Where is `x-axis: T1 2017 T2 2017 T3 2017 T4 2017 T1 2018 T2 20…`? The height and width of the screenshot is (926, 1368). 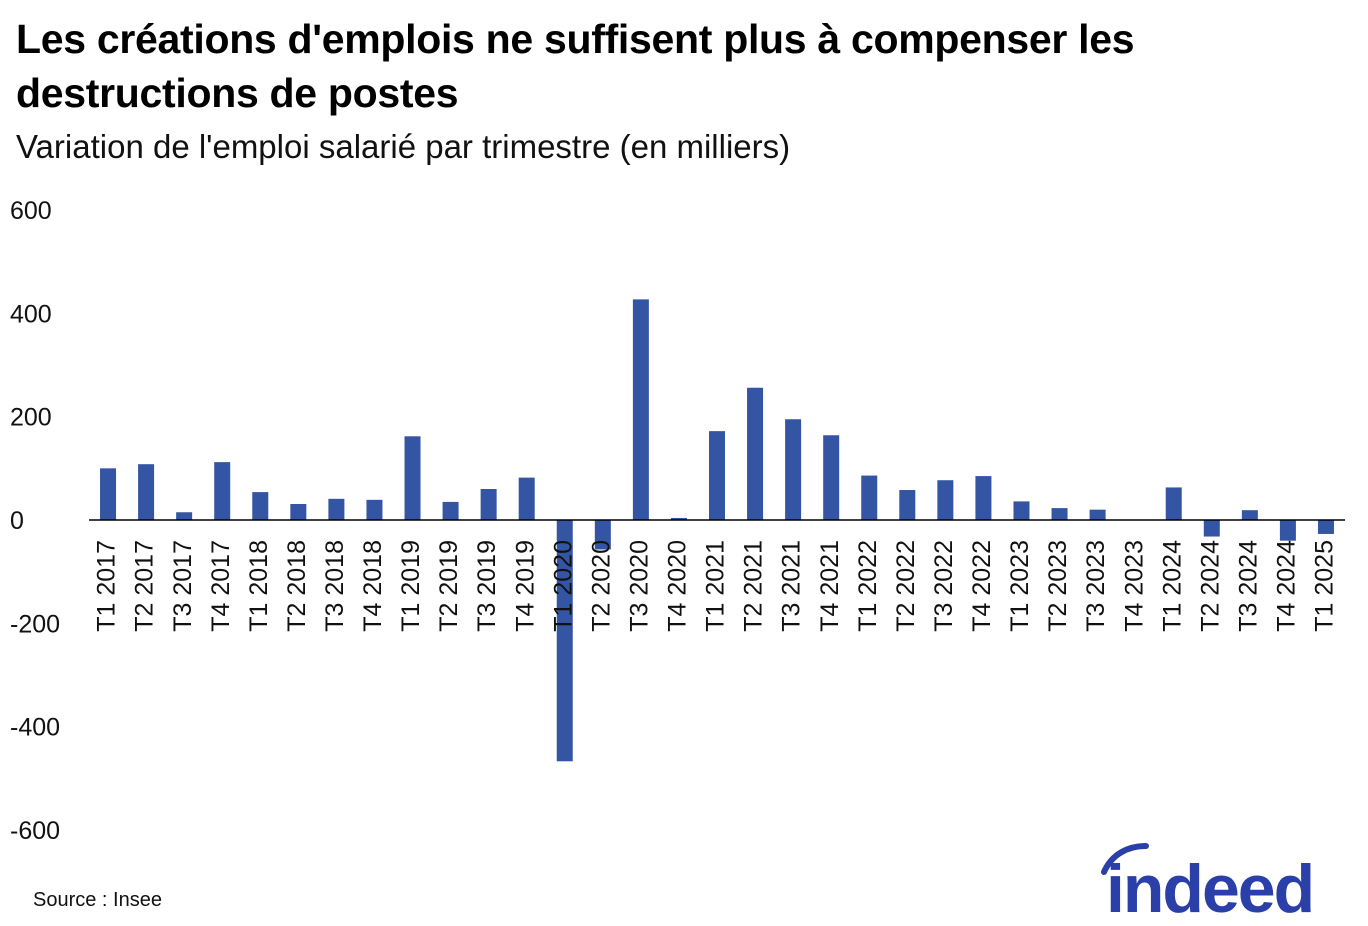
x-axis: T1 2017 T2 2017 T3 2017 T4 2017 T1 2018 T2 20… is located at coordinates (716, 586).